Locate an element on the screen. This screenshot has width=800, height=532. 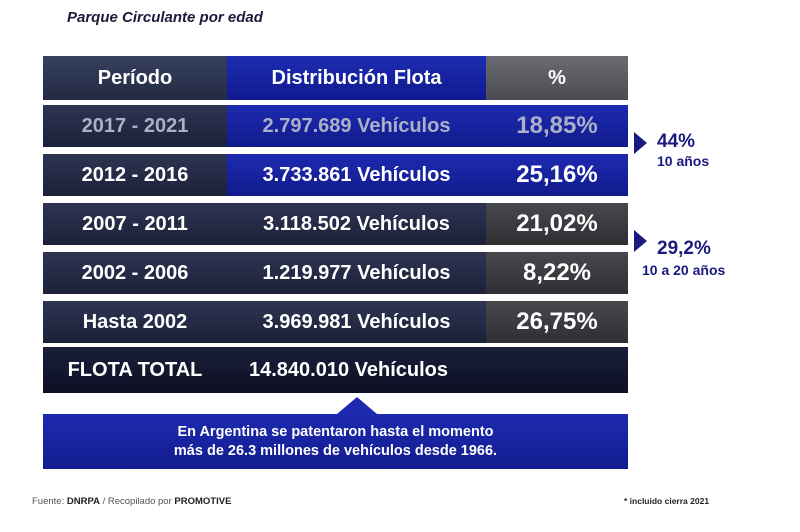
row-3-pct: 21,02% is located at coordinates (557, 224).